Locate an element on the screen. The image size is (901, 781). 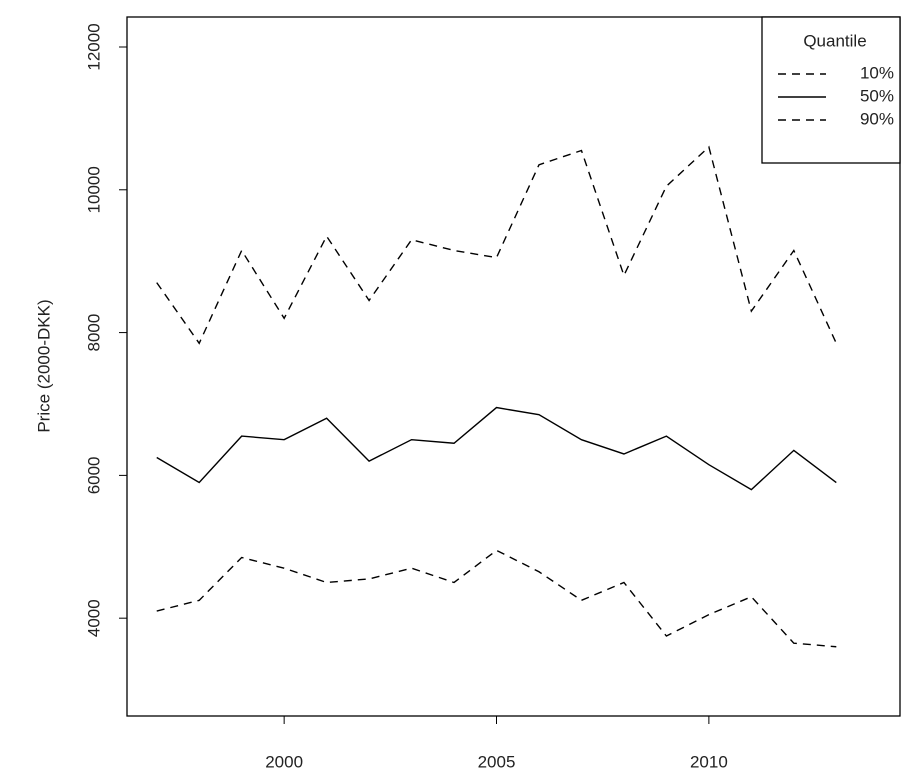
y-tick-label: 6000 is located at coordinates (93, 475).